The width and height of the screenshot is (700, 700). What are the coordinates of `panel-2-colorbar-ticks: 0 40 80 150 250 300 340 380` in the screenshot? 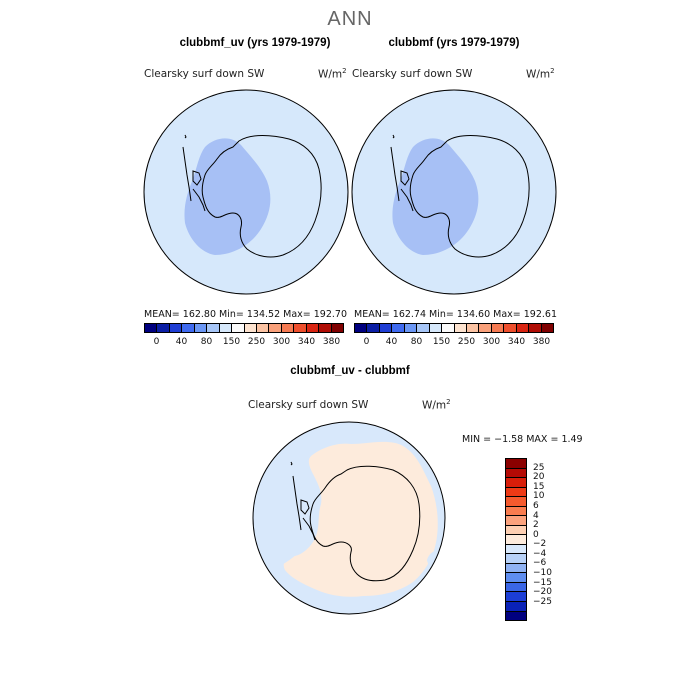 It's located at (454, 343).